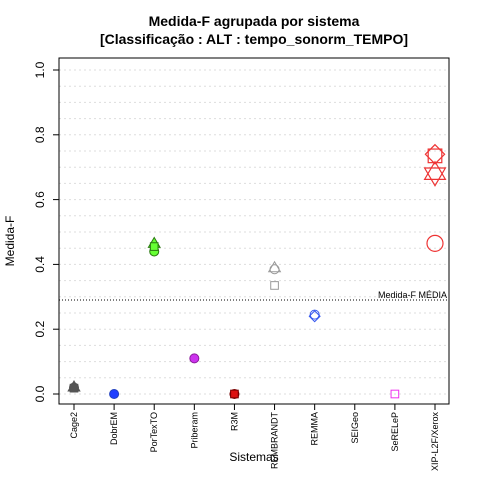 Image resolution: width=480 pixels, height=480 pixels. What do you see at coordinates (234, 421) in the screenshot?
I see `x-tick-label: R3M` at bounding box center [234, 421].